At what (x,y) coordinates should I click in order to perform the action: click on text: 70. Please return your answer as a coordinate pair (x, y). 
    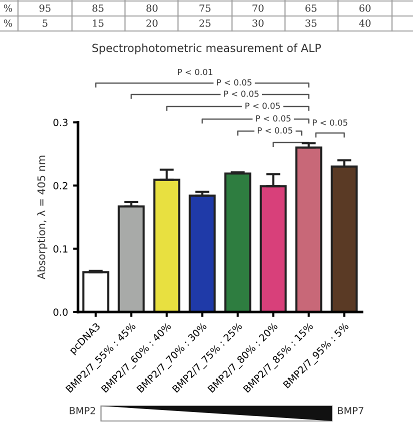
    Looking at the image, I should click on (258, 8).